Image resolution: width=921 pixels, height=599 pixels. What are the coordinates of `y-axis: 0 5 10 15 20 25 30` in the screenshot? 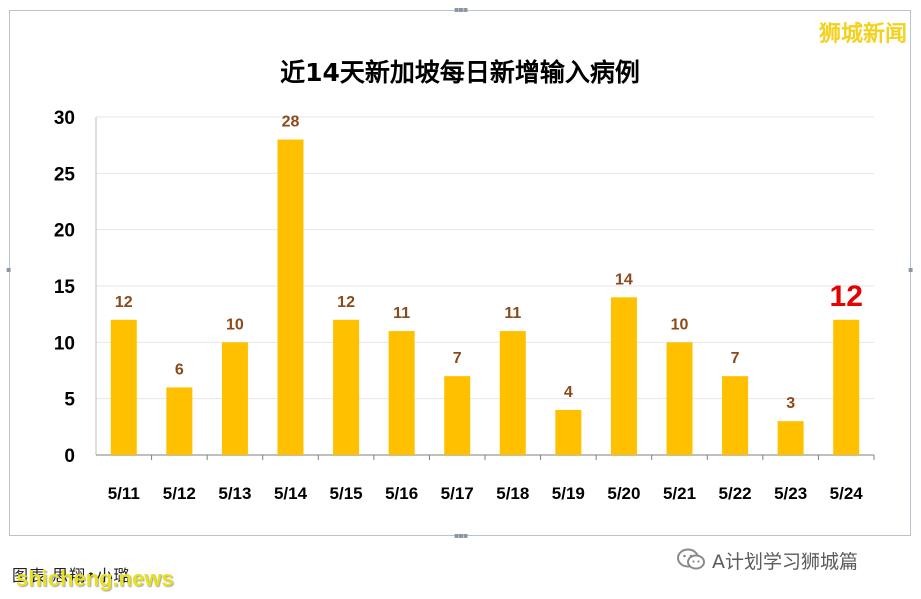 It's located at (75, 287).